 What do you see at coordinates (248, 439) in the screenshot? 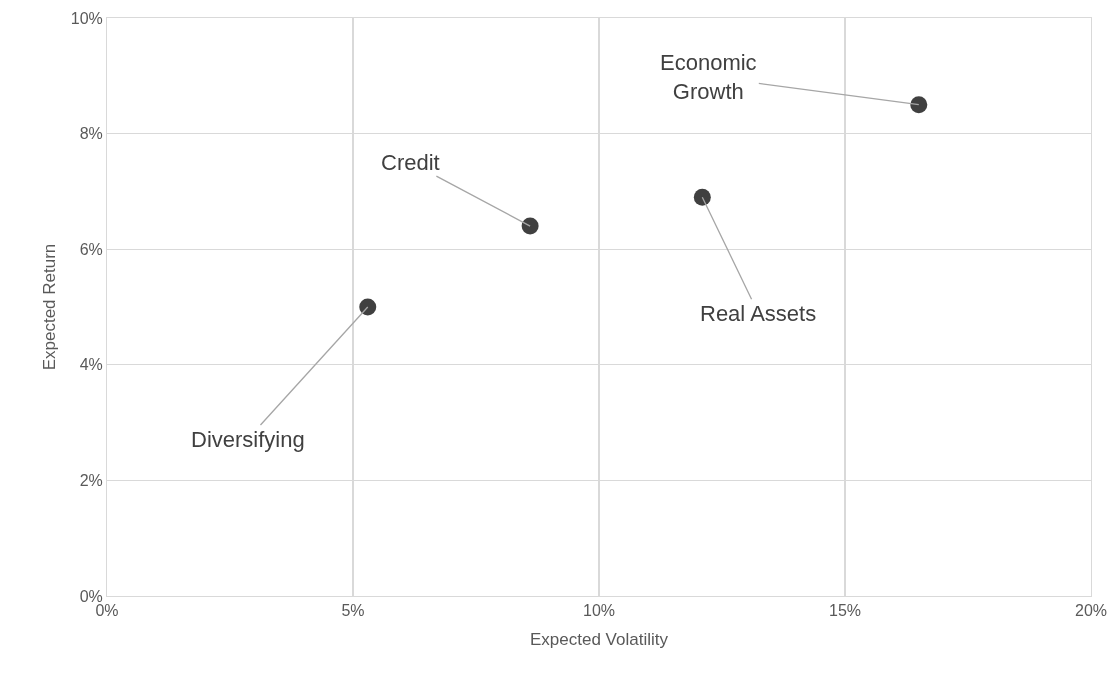
I see `annotation: Diversifying` at bounding box center [248, 439].